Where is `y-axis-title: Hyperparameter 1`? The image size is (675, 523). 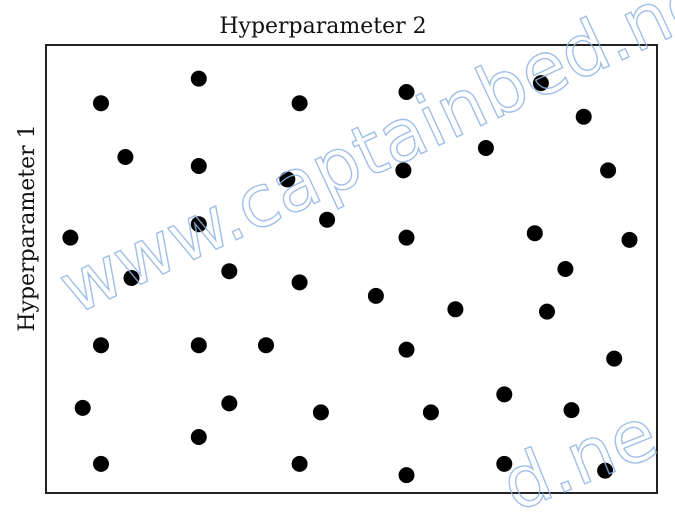 y-axis-title: Hyperparameter 1 is located at coordinates (27, 227).